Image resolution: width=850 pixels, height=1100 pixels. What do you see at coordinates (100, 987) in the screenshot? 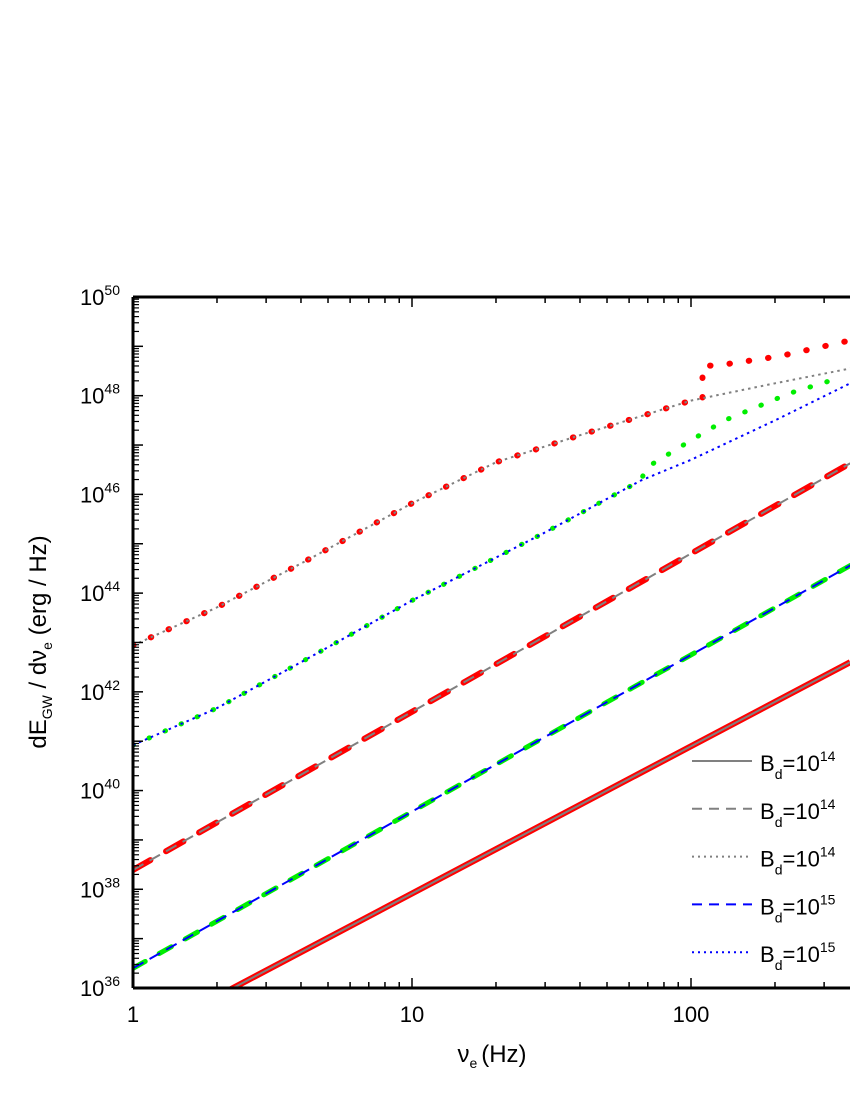
I see `y-tick-label: 1036` at bounding box center [100, 987].